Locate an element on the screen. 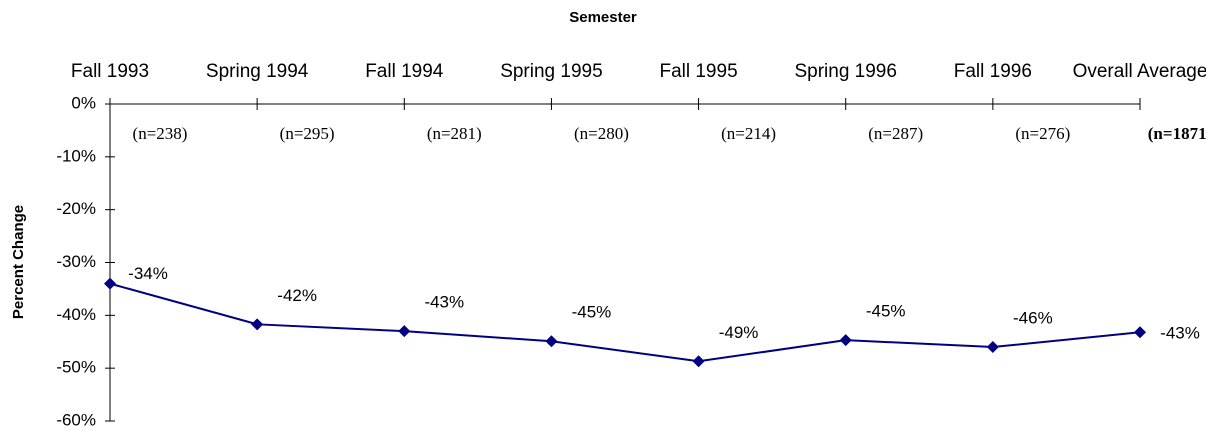  y-tick-label: -60% is located at coordinates (76, 419).